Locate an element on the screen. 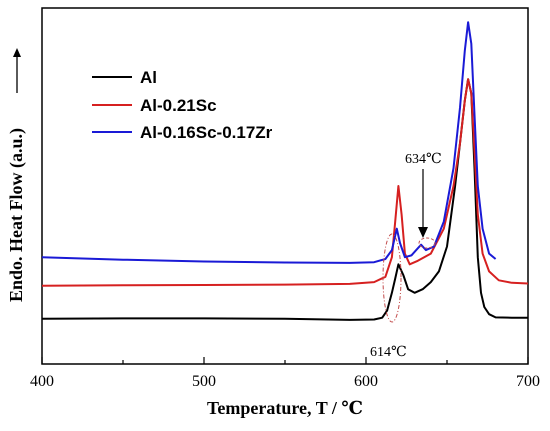 The width and height of the screenshot is (550, 431). x-tick-label: 600 is located at coordinates (366, 381).